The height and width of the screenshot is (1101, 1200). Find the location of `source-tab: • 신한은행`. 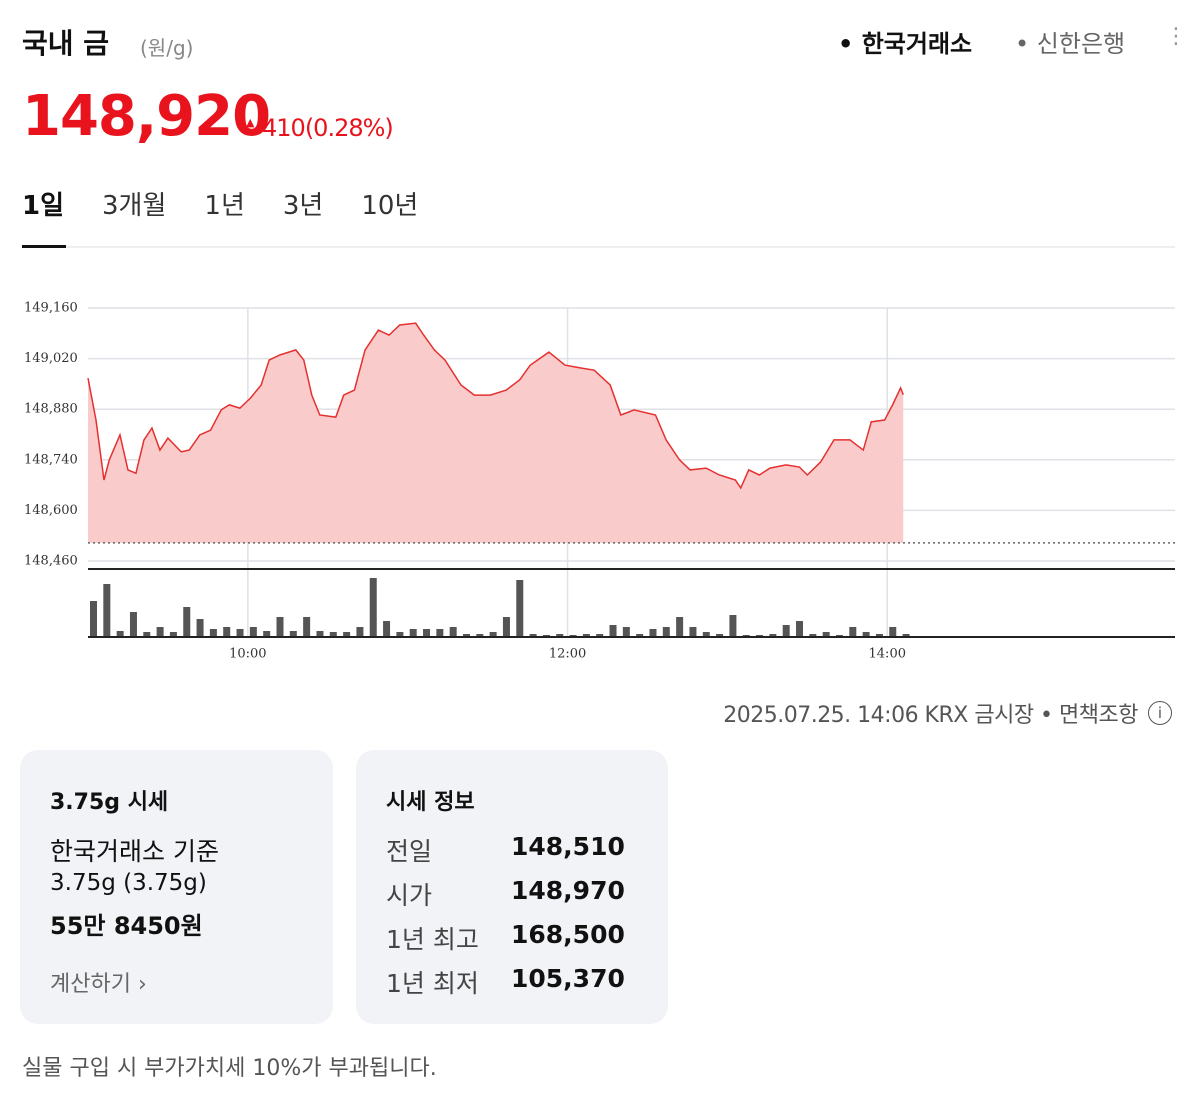

source-tab: • 신한은행 is located at coordinates (1070, 44).